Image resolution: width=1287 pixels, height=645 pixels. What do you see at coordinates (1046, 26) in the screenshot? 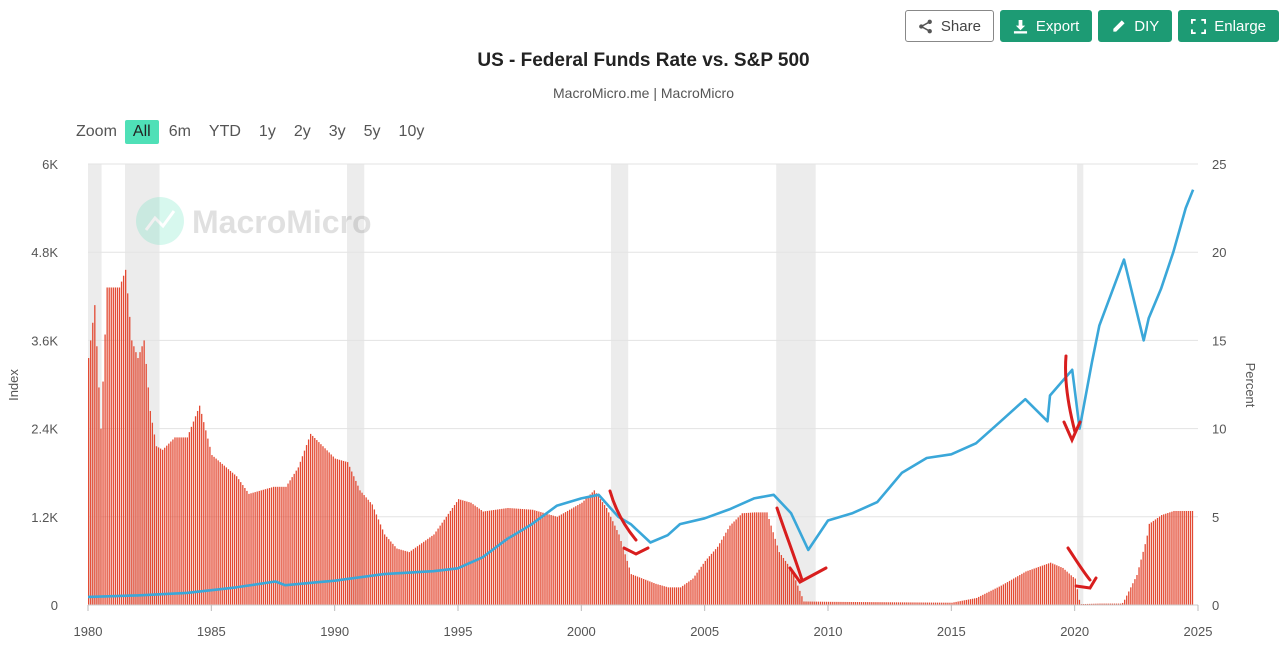
I see `export-button: Export` at bounding box center [1046, 26].